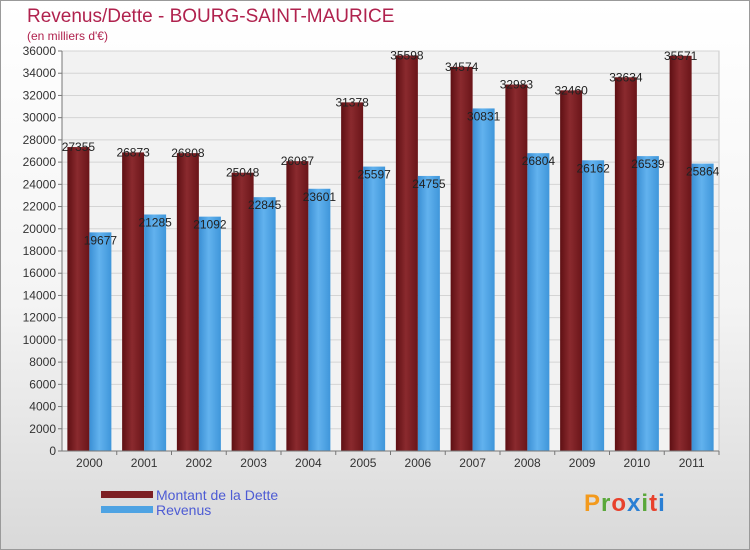 The image size is (750, 550). Describe the element at coordinates (242, 311) in the screenshot. I see `bar-dette-2003` at that location.